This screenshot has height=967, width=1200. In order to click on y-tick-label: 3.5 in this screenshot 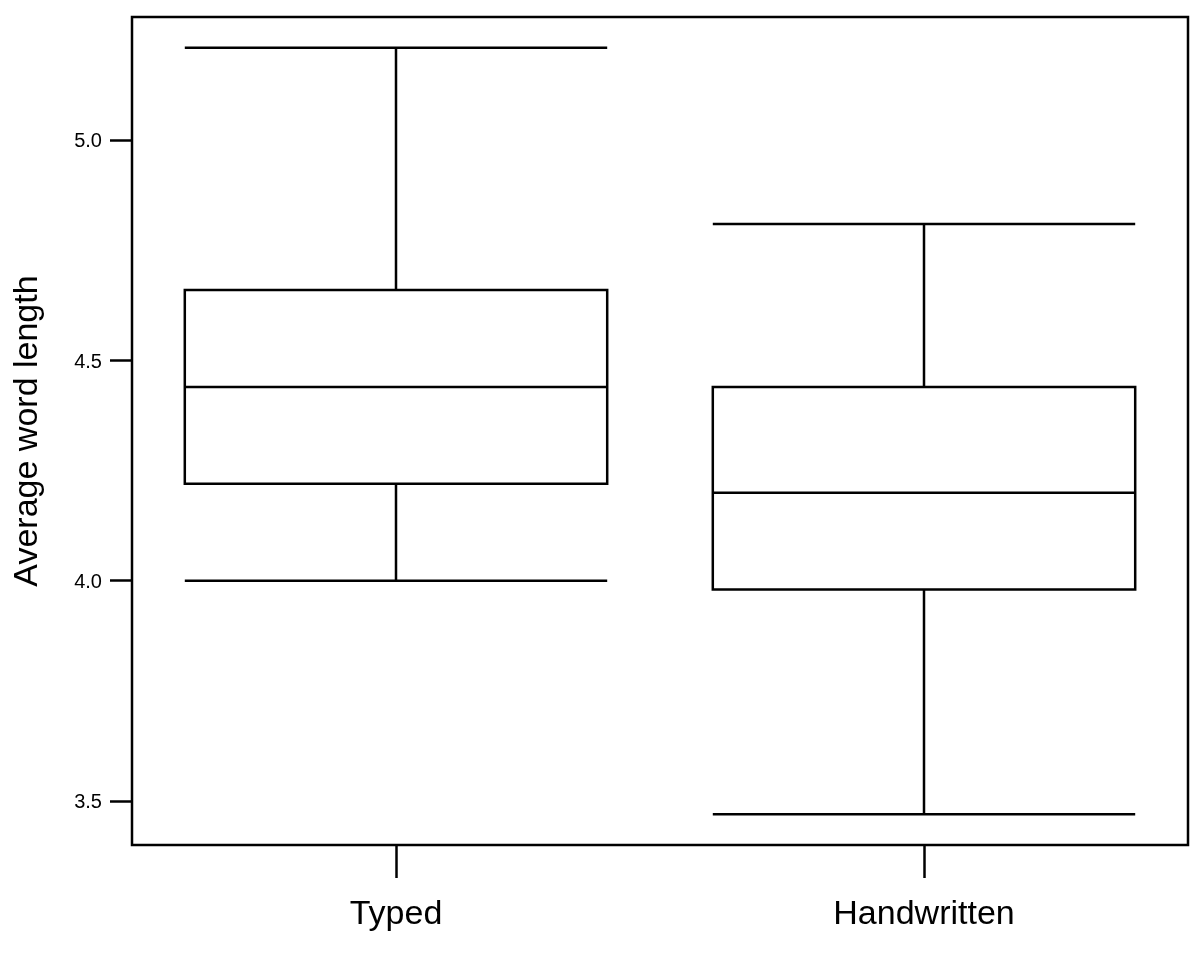, I will do `click(88, 800)`.